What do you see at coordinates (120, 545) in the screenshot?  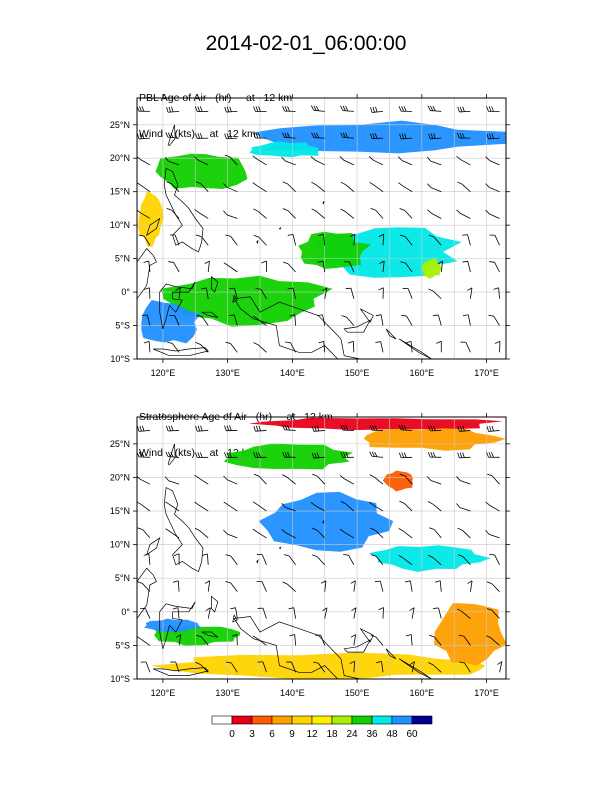 I see `y-tick-label: 10°N` at bounding box center [120, 545].